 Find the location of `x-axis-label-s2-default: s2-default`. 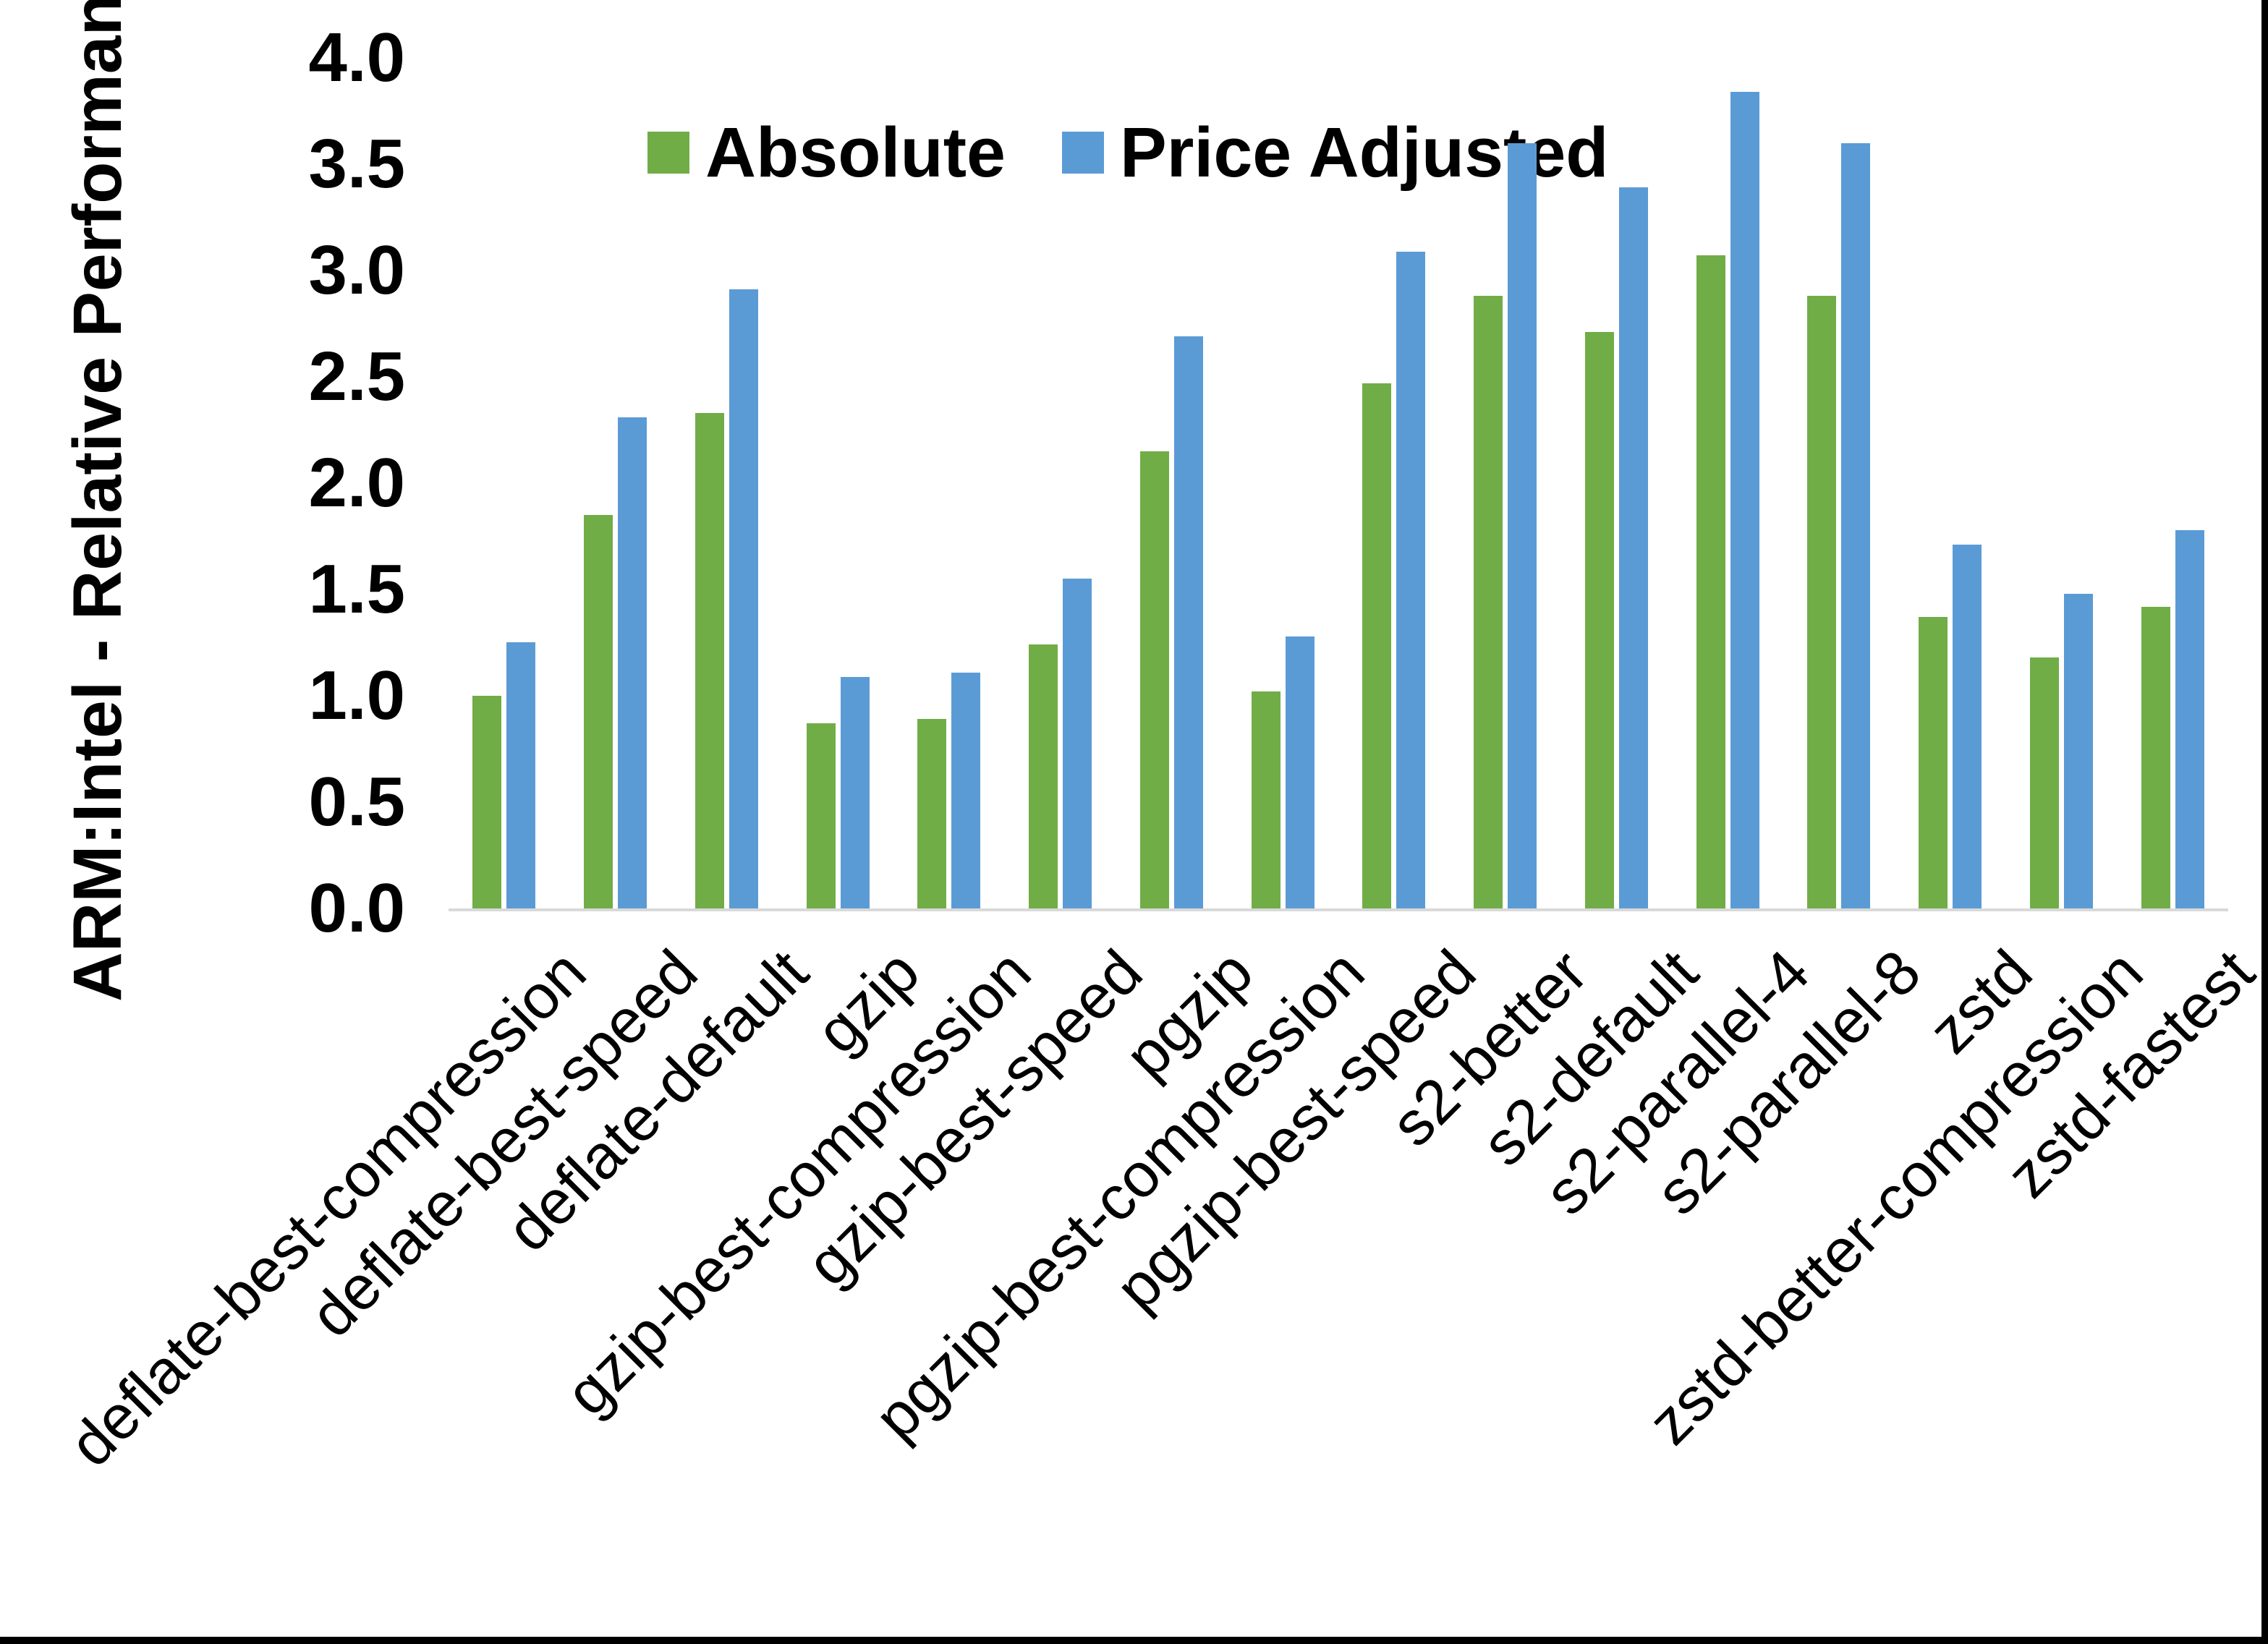

x-axis-label-s2-default: s2-default is located at coordinates (1590, 1058).